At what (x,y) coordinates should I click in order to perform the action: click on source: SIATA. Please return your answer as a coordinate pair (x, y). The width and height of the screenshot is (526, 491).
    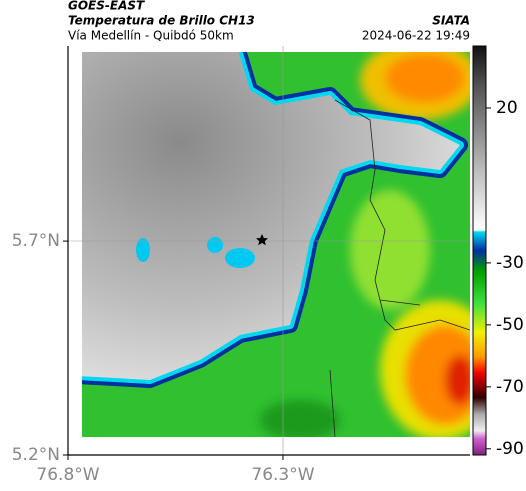
    Looking at the image, I should click on (451, 21).